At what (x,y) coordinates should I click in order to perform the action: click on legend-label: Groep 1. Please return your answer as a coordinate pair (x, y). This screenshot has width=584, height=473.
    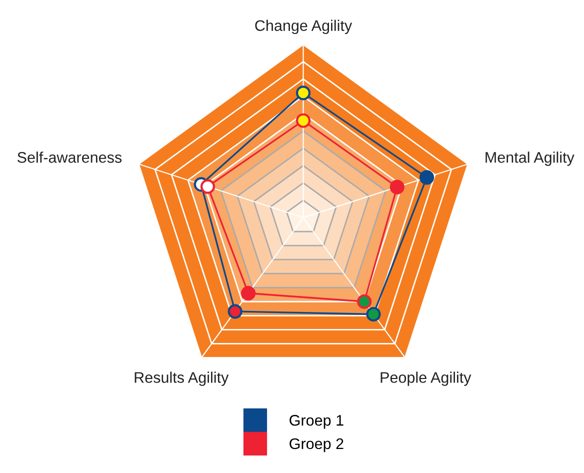
    Looking at the image, I should click on (317, 421).